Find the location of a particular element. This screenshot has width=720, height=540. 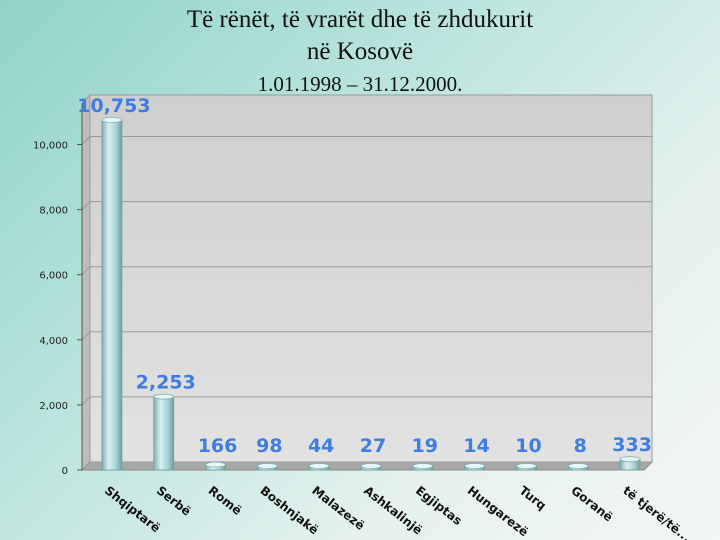

y-tick-label: 0 is located at coordinates (65, 471).